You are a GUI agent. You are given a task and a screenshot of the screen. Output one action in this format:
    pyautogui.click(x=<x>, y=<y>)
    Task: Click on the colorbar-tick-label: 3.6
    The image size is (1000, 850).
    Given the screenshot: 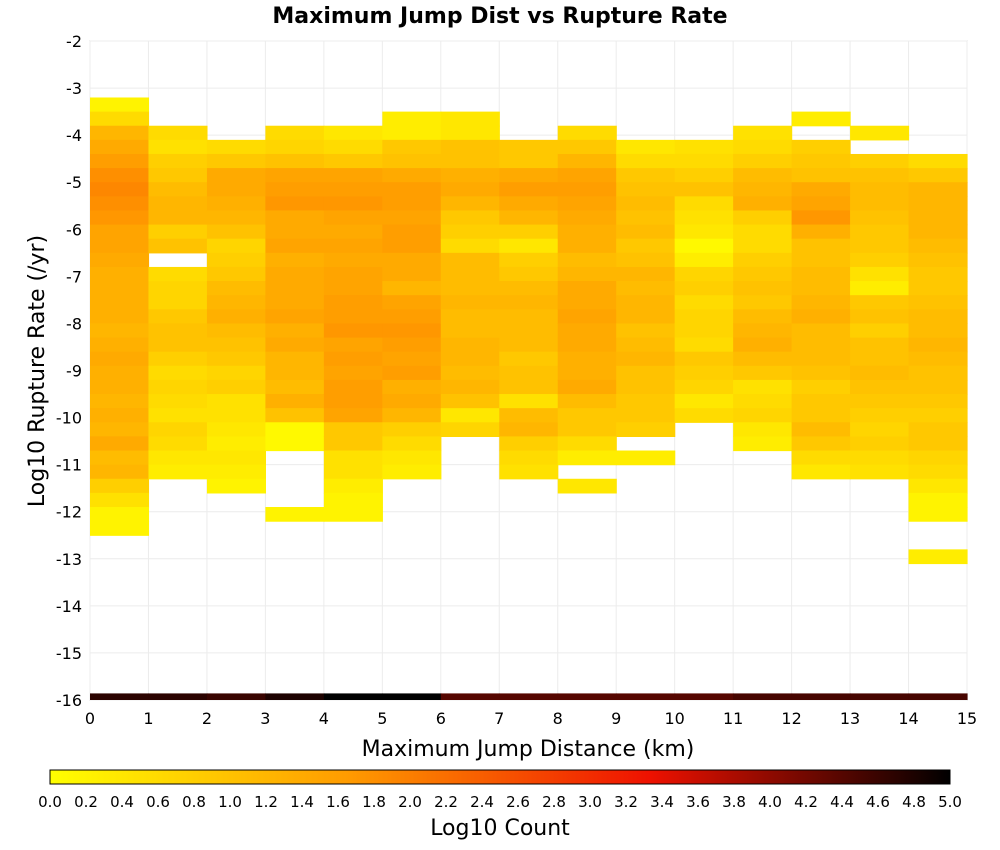 What is the action you would take?
    pyautogui.click(x=698, y=802)
    